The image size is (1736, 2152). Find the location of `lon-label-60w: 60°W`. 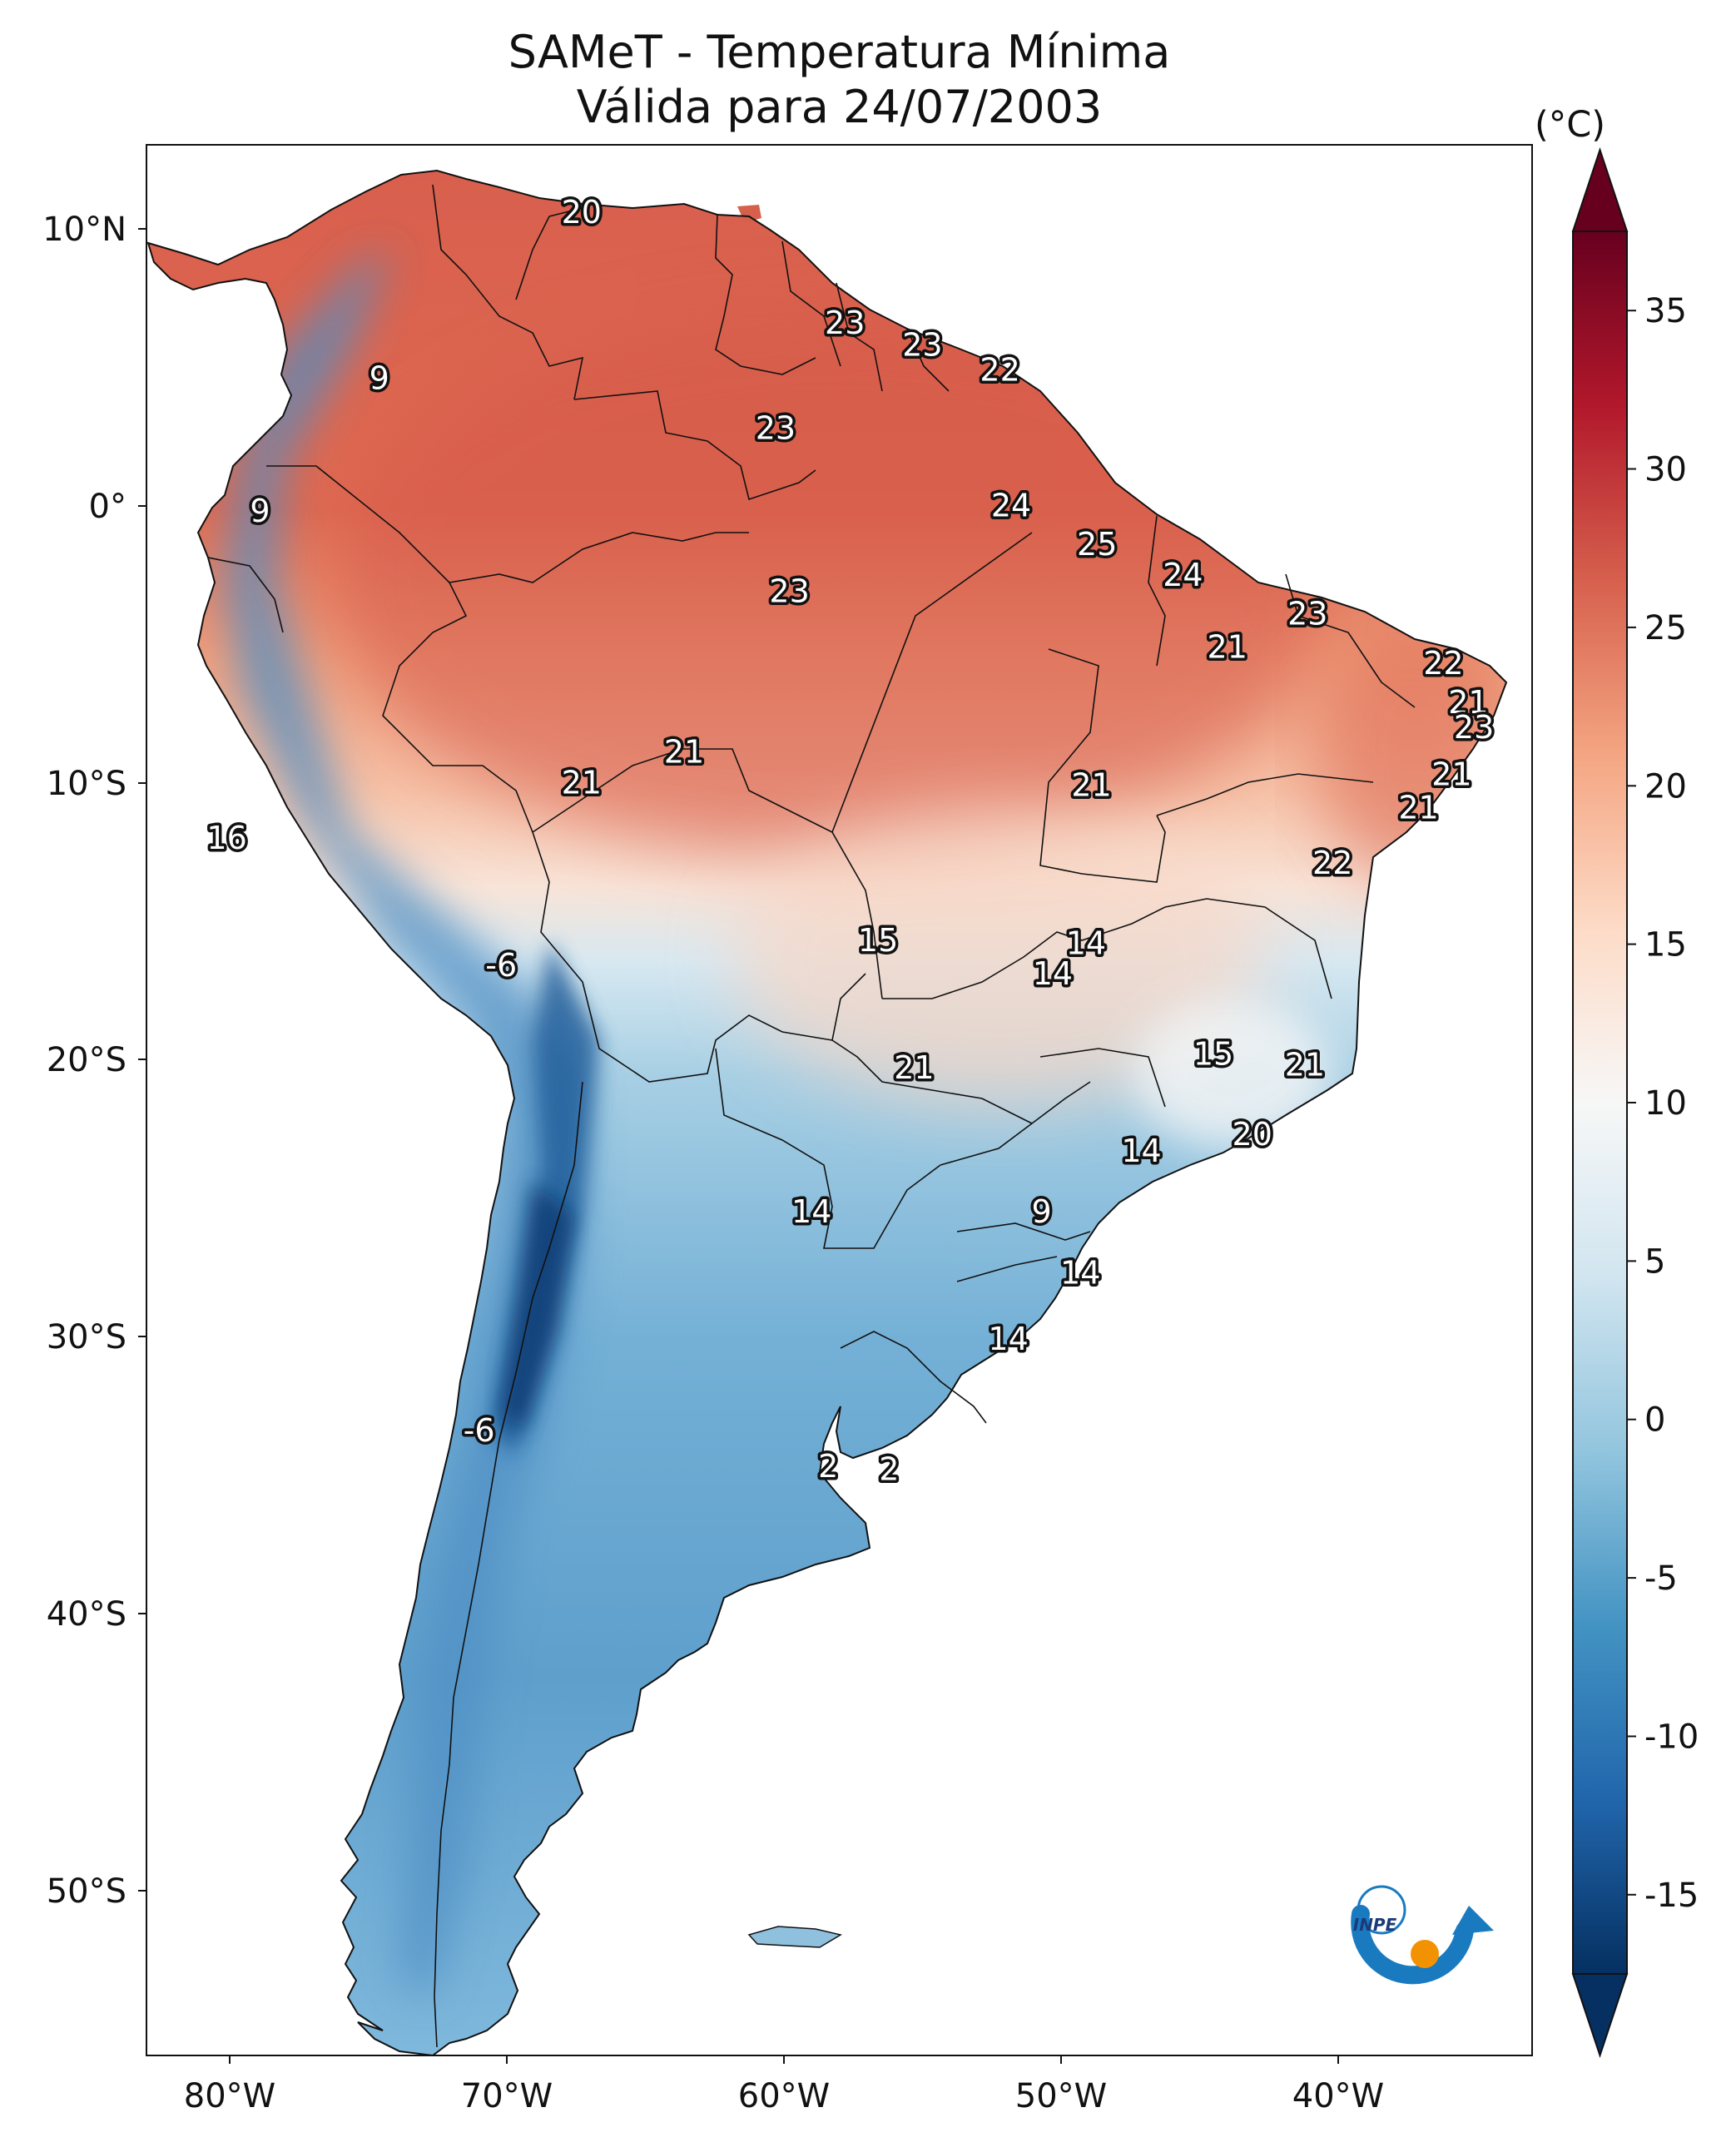

lon-label-60w: 60°W is located at coordinates (784, 2096).